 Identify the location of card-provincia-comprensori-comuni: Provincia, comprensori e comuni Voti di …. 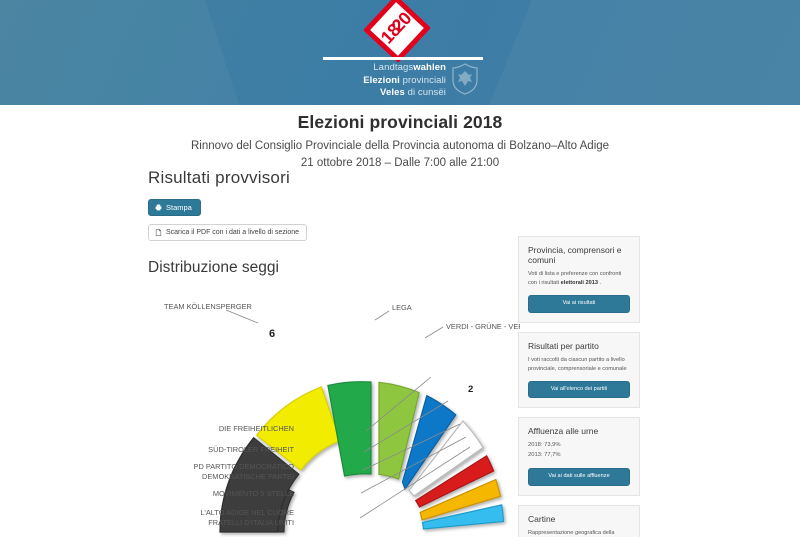
(579, 279).